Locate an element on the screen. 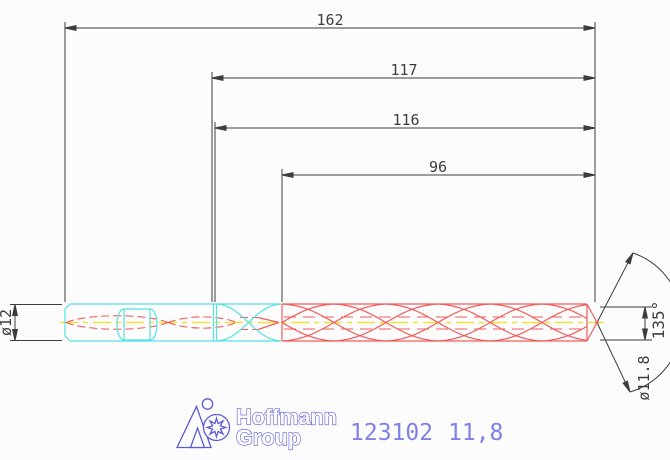  part-info-text: 123102 11,8 is located at coordinates (426, 433).